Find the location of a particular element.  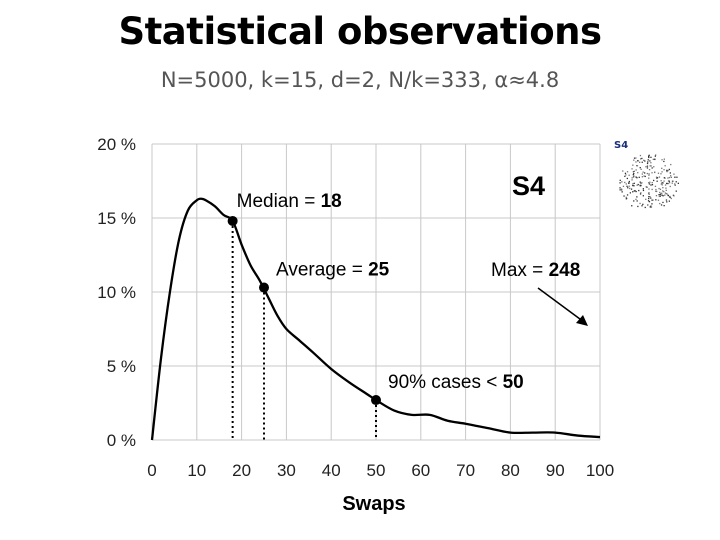

max-annotation-prefix: Max = is located at coordinates (520, 270).